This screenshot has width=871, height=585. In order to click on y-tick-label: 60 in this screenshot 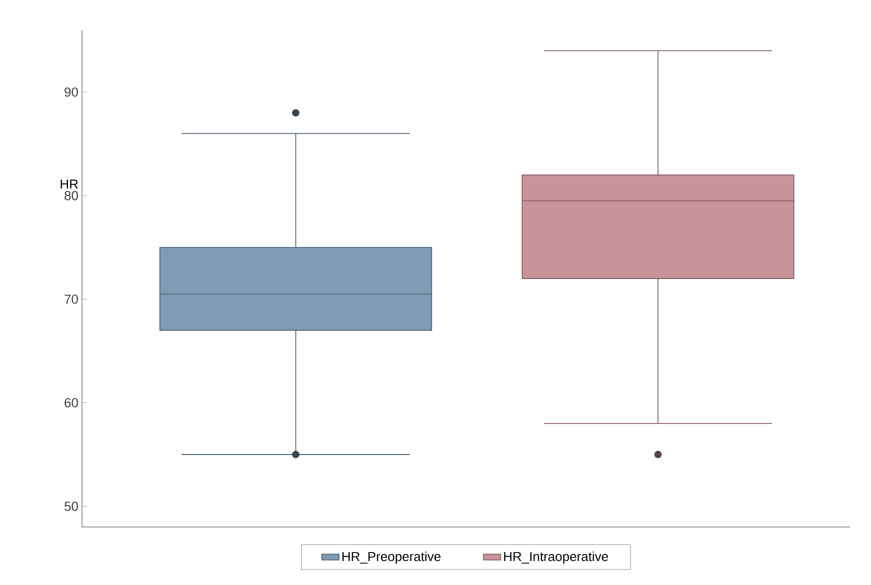, I will do `click(71, 403)`.